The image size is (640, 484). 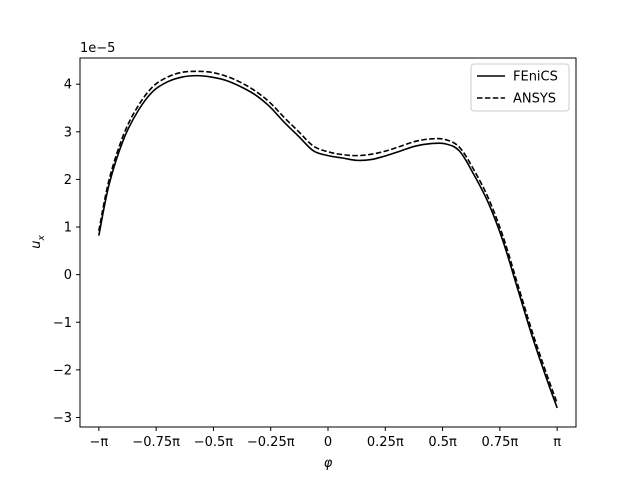 I want to click on y-tick-label: 0, so click(x=68, y=275).